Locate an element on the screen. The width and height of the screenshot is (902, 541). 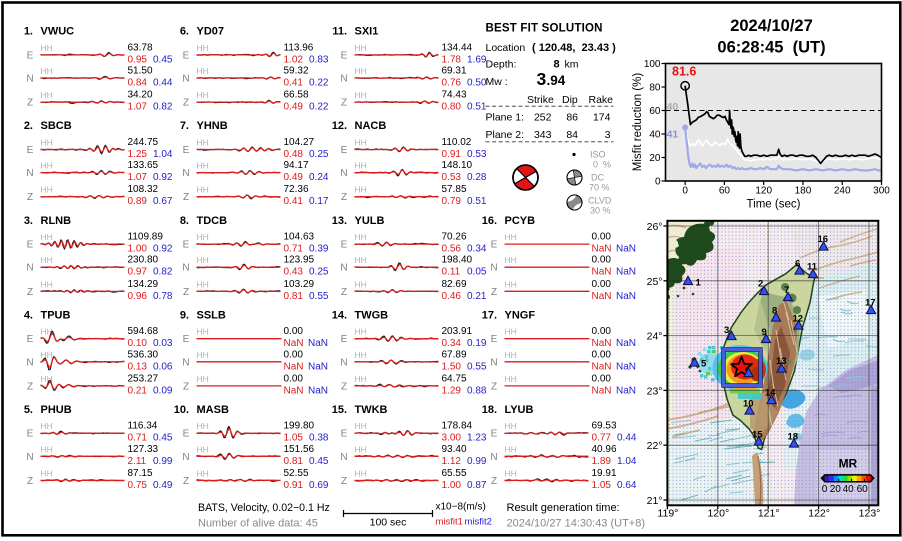
svg-text: 0.83 is located at coordinates (319, 59).